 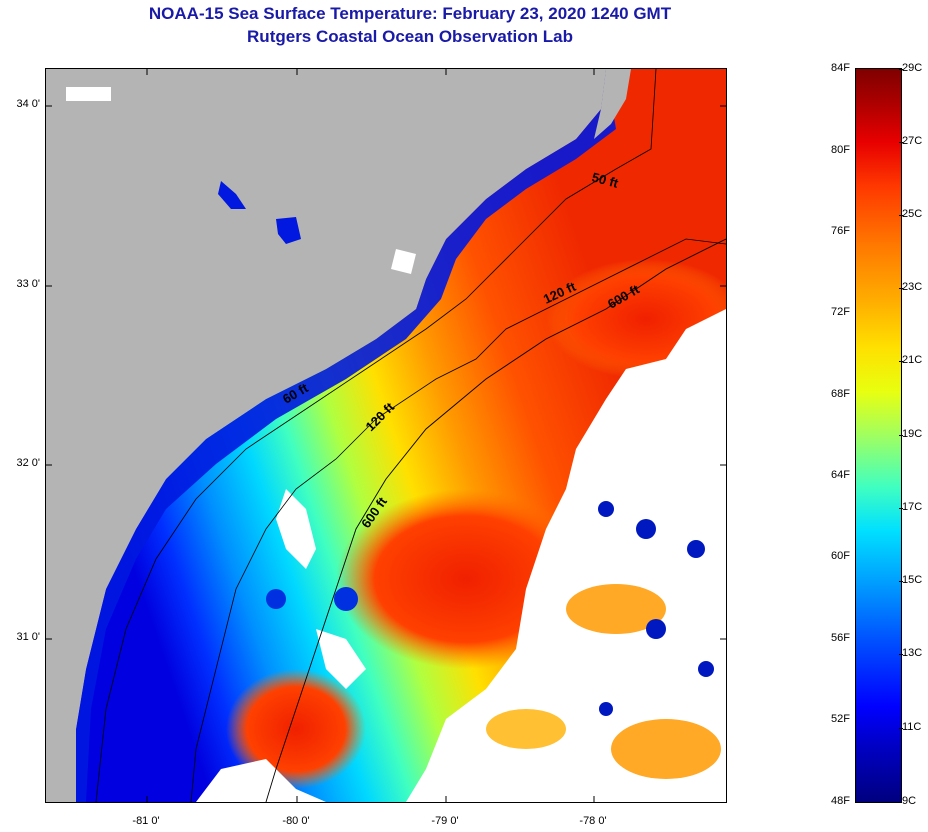 I want to click on cape-land, so click(x=612, y=104).